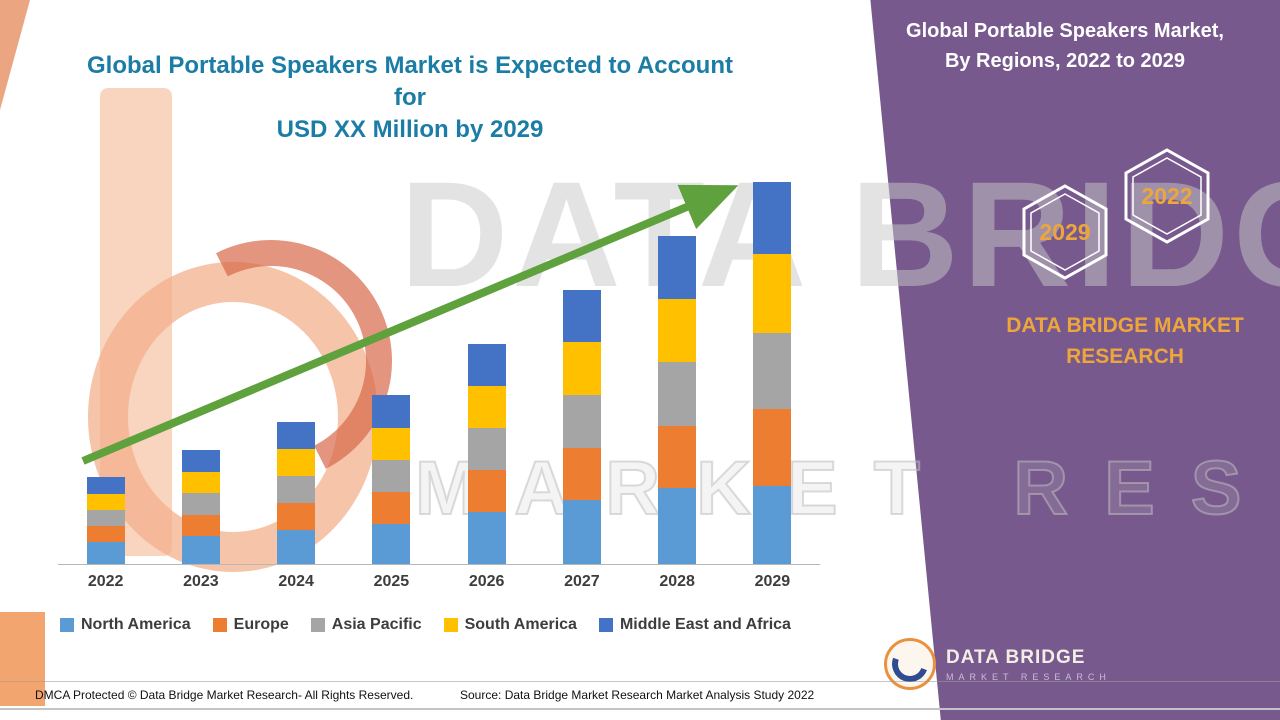 This screenshot has height=720, width=1280. I want to click on company-logo-text: DATA BRIDGE MARKET RESEARCH, so click(1028, 664).